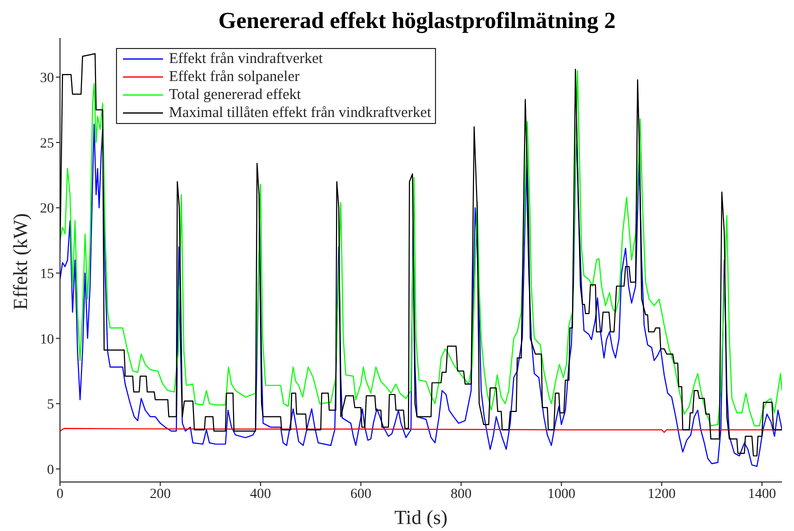 The image size is (794, 531). Describe the element at coordinates (300, 113) in the screenshot. I see `legend-label: Maximal tillåten effekt från vindkraftverket` at that location.